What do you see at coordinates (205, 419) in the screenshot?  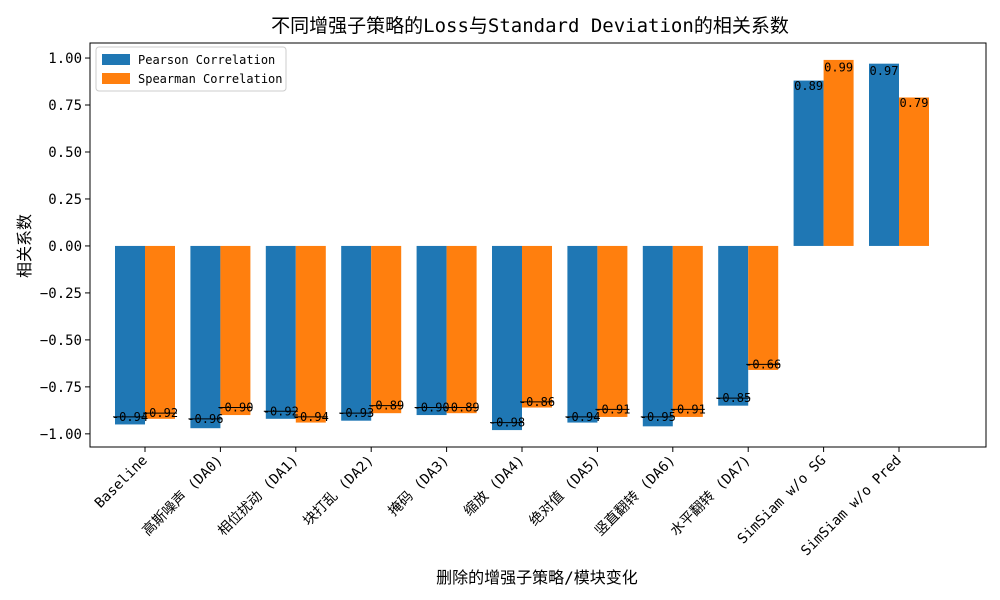 I see `data-label-pearson-1: -0.96` at bounding box center [205, 419].